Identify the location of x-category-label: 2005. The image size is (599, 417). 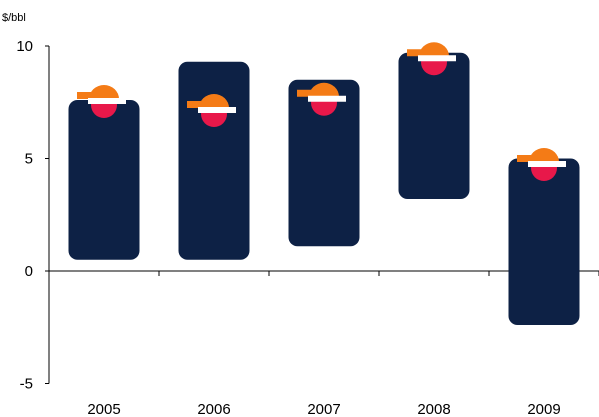
(103, 409).